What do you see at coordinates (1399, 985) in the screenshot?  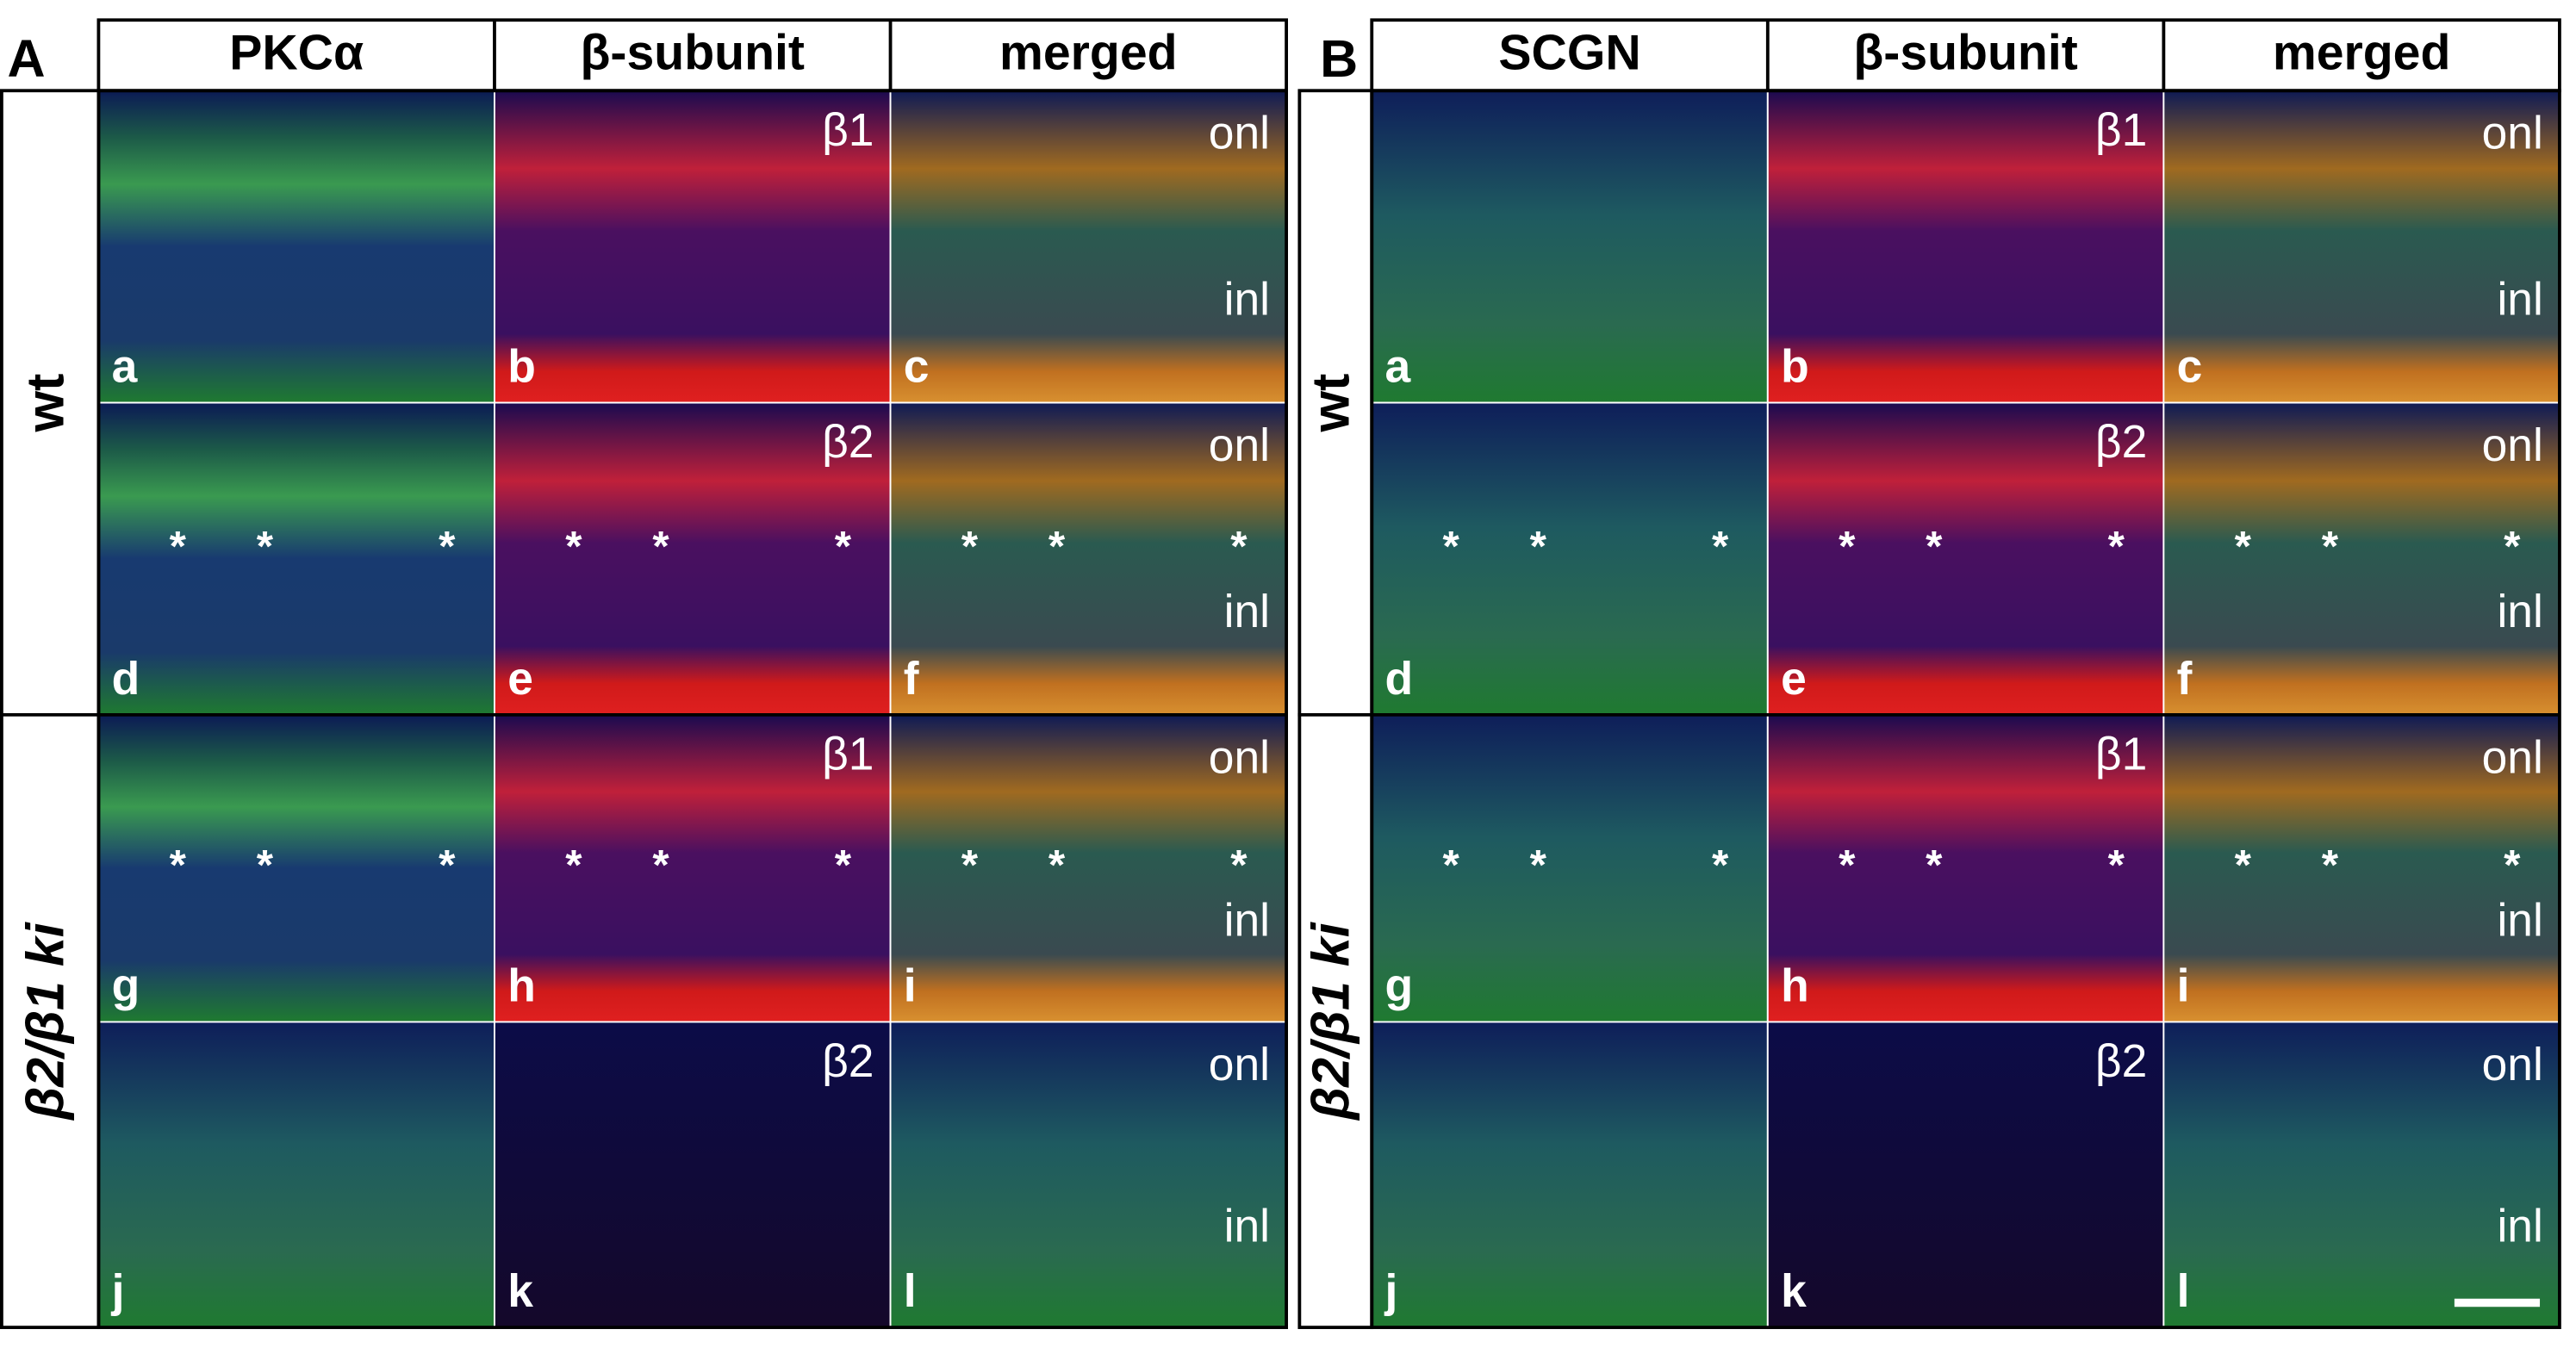 I see `panel-letter: g` at bounding box center [1399, 985].